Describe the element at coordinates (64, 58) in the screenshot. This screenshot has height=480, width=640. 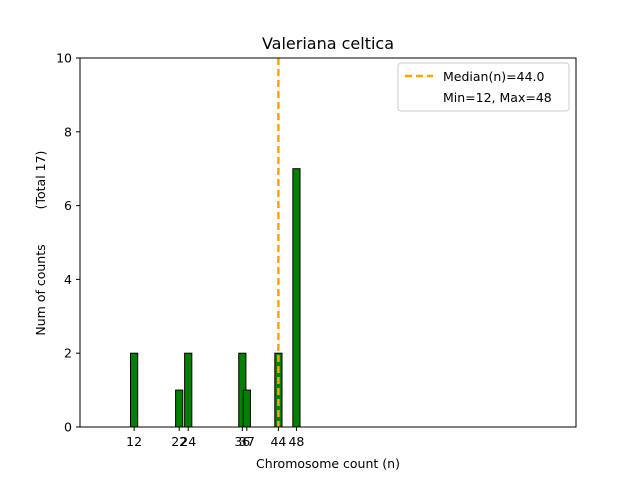
I see `y-tick-label-10: 10` at that location.